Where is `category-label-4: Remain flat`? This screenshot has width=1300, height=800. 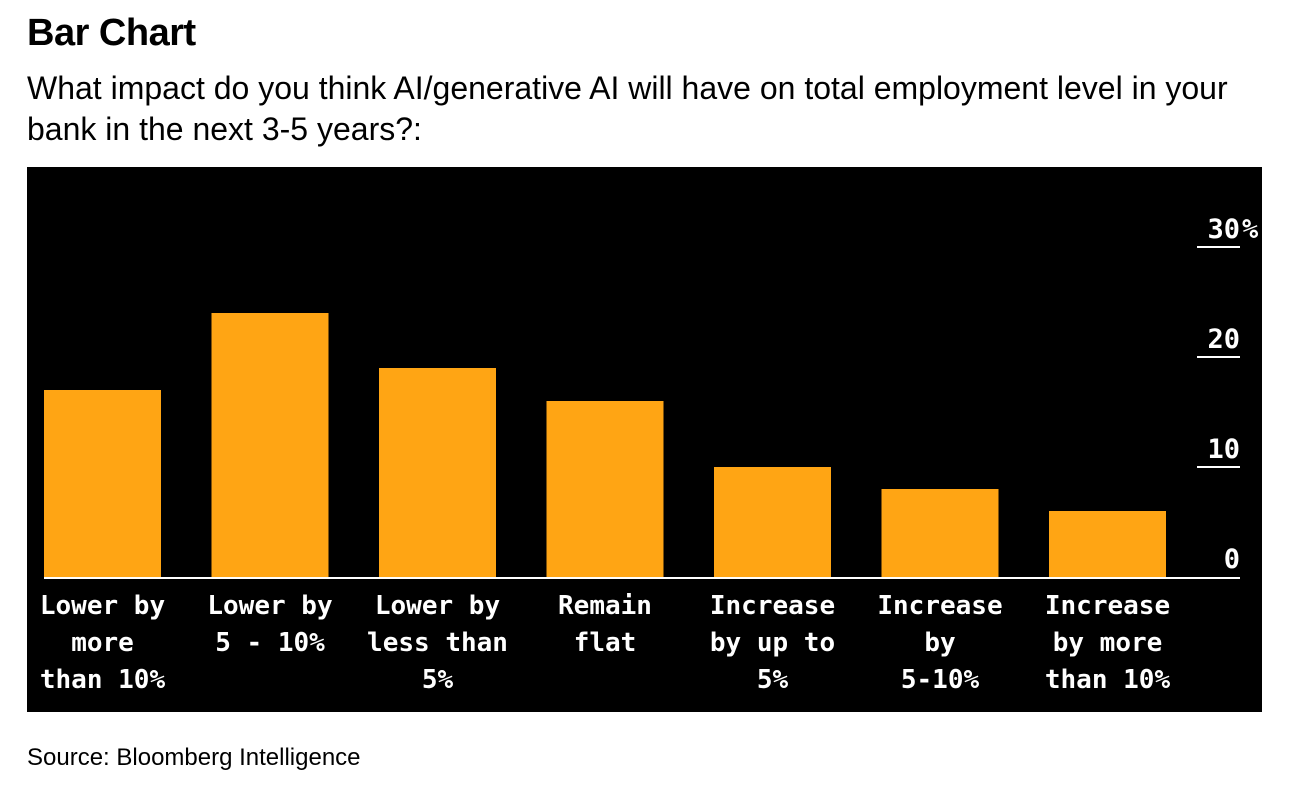 category-label-4: Remain flat is located at coordinates (605, 624).